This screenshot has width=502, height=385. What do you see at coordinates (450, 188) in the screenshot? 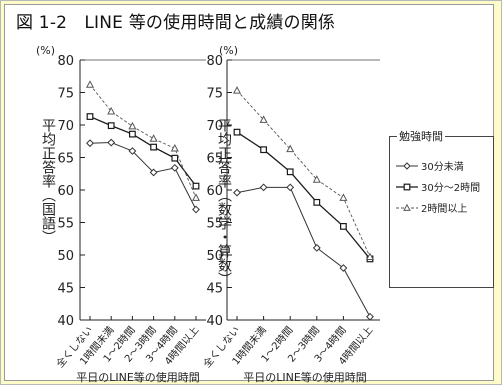
I see `legend-label: 30分～2時間` at bounding box center [450, 188].